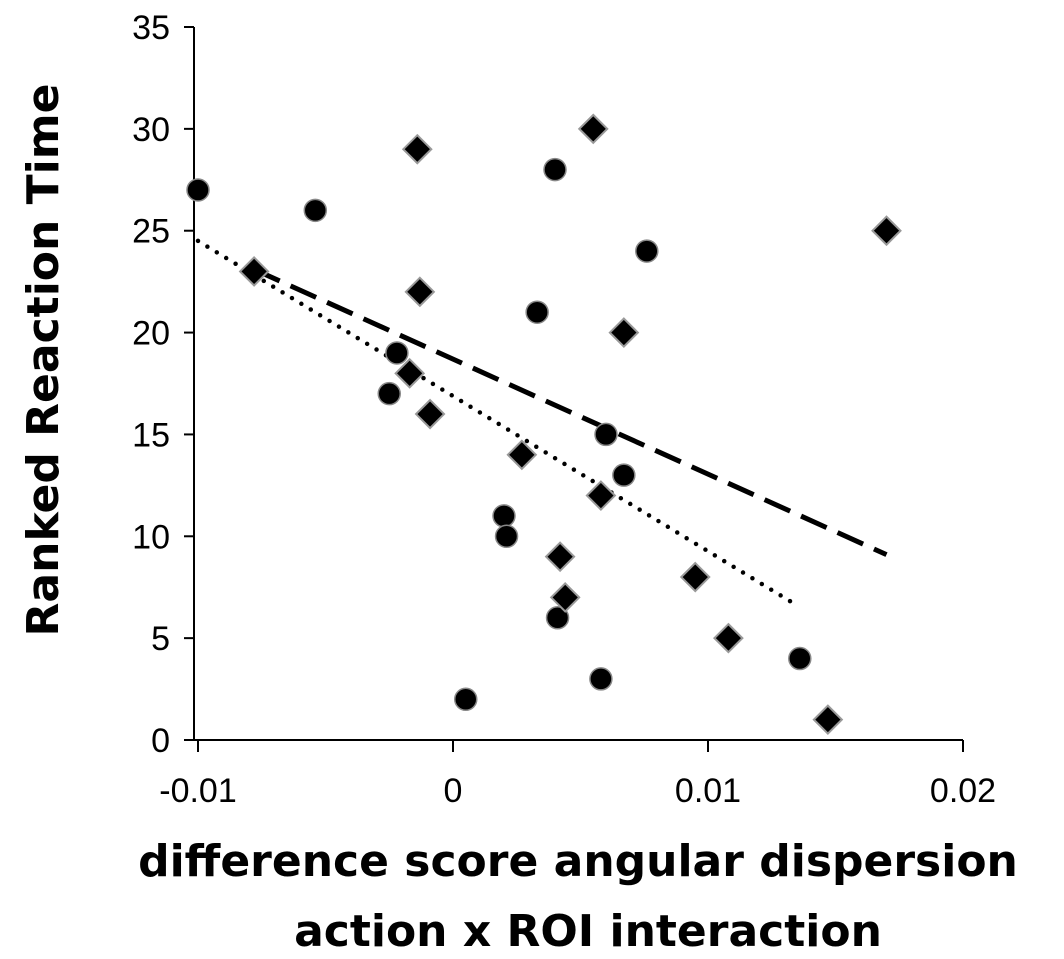 This screenshot has height=959, width=1064. I want to click on y-tick-label: 25, so click(151, 232).